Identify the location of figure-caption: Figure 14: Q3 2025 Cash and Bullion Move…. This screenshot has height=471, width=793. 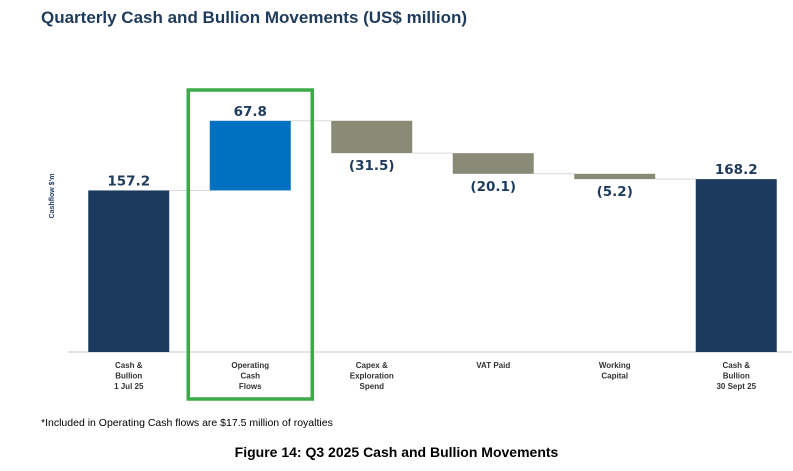
(396, 452).